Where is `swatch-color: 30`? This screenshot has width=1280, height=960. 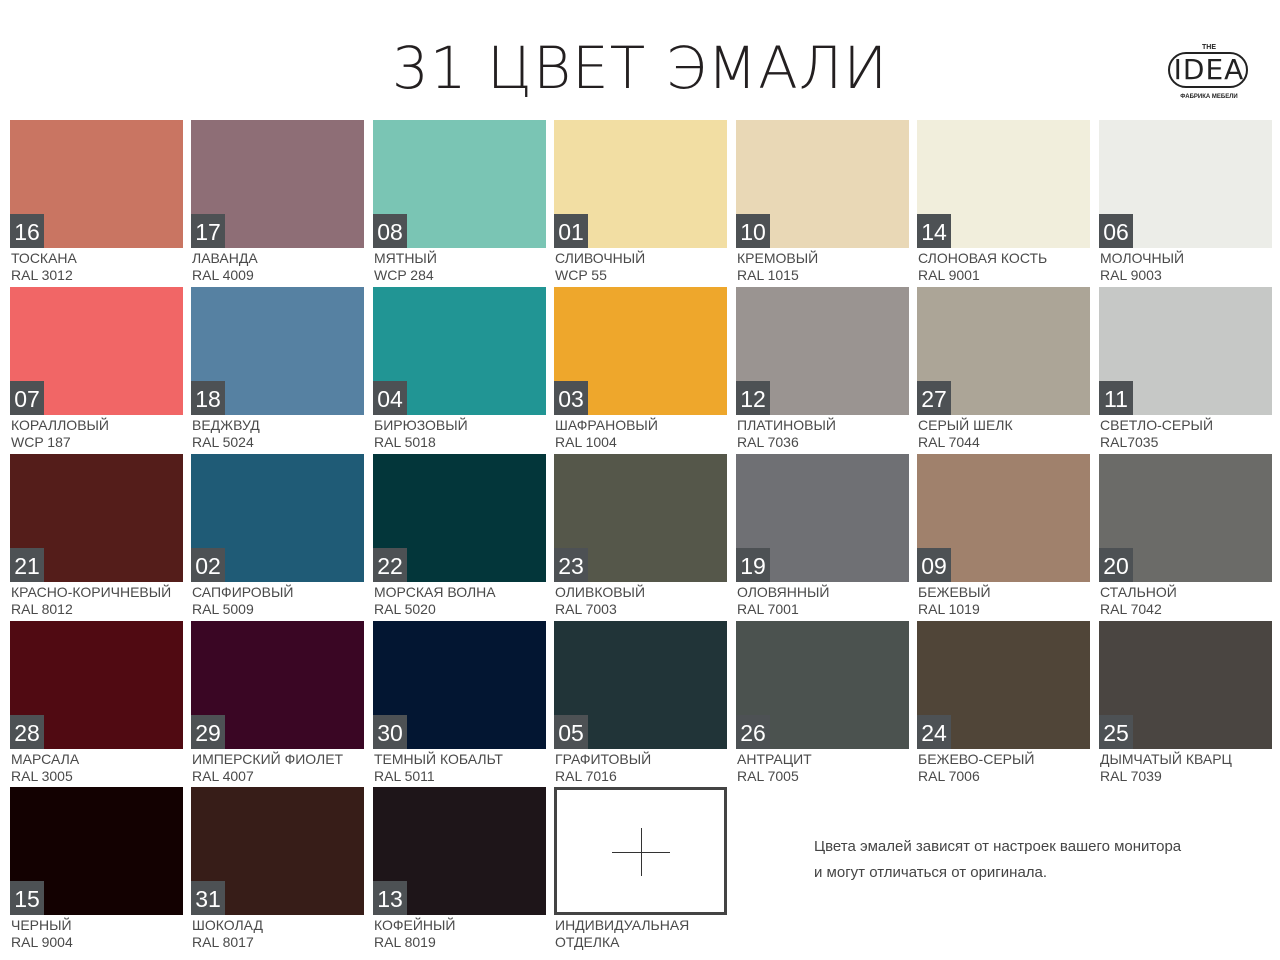 swatch-color: 30 is located at coordinates (459, 685).